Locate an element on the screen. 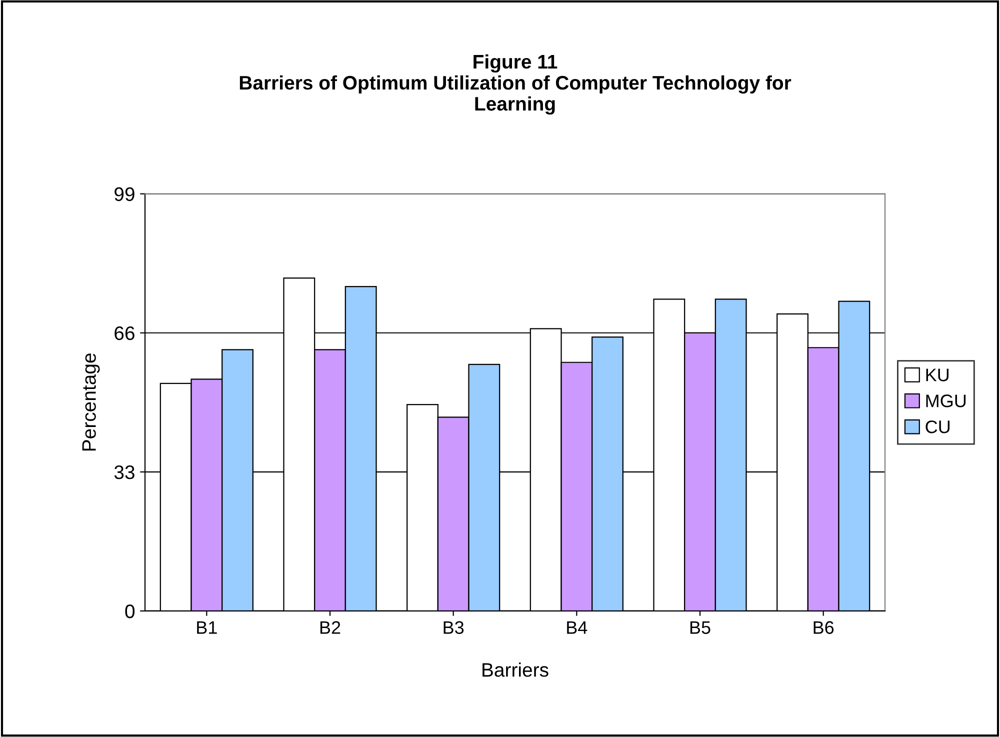 Image resolution: width=1000 pixels, height=737 pixels. x-tick-label: B3 is located at coordinates (454, 627).